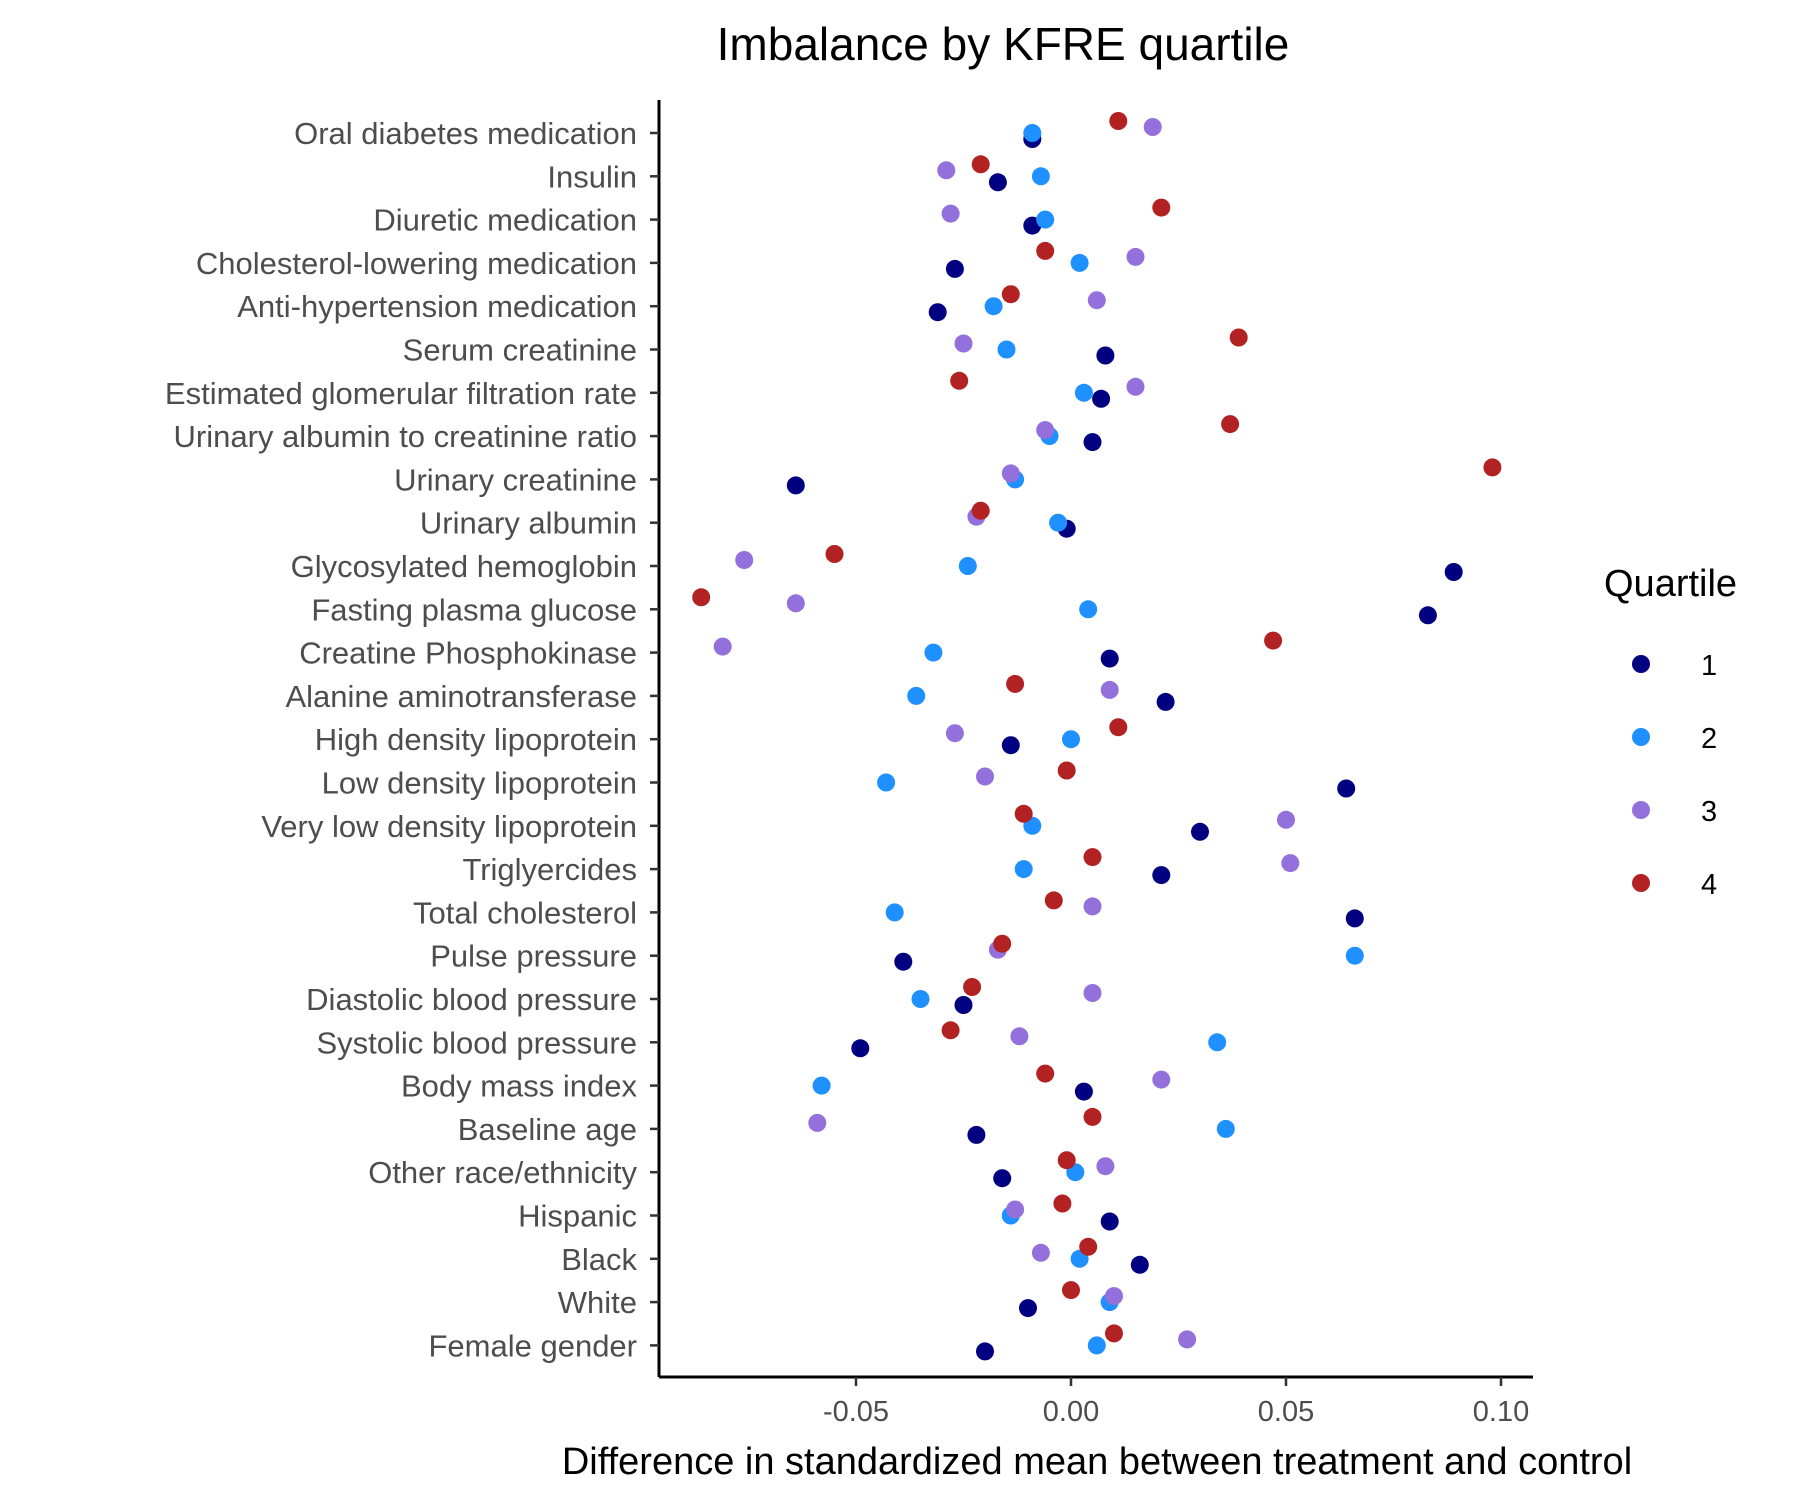  I want to click on y-tick-label: Serum creatinine, so click(520, 350).